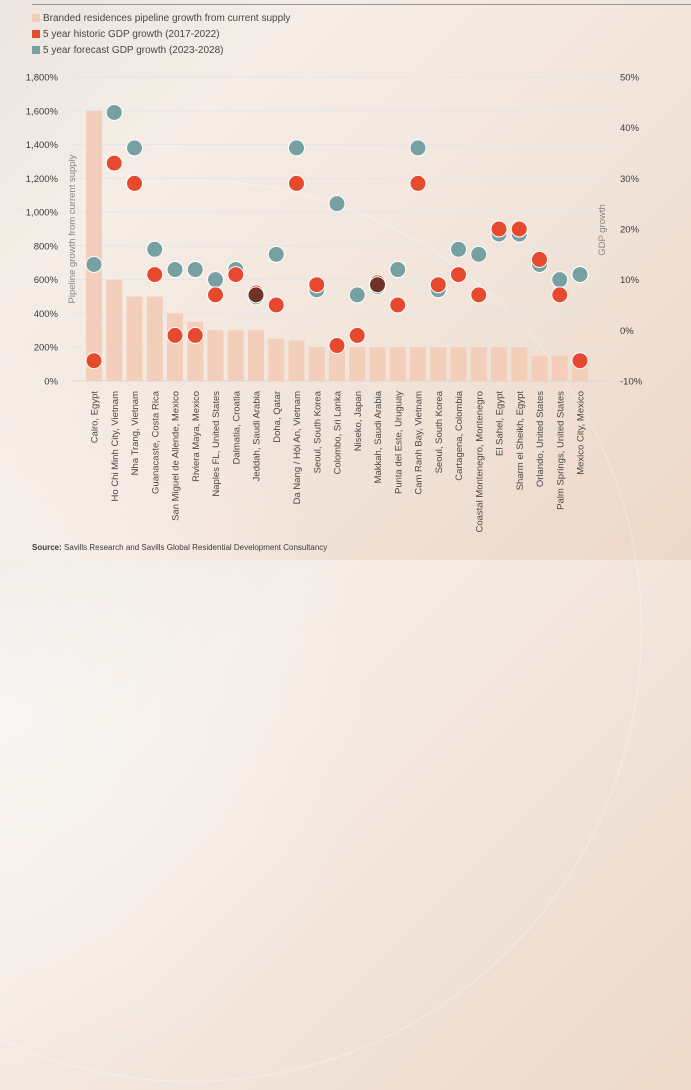  I want to click on x-tick-label: Doha, Qatar, so click(277, 417).